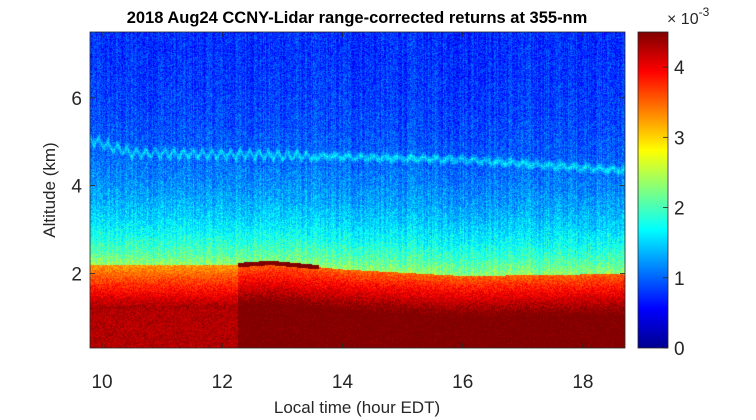 Image resolution: width=756 pixels, height=420 pixels. I want to click on colorbar-tick-label: 4, so click(679, 68).